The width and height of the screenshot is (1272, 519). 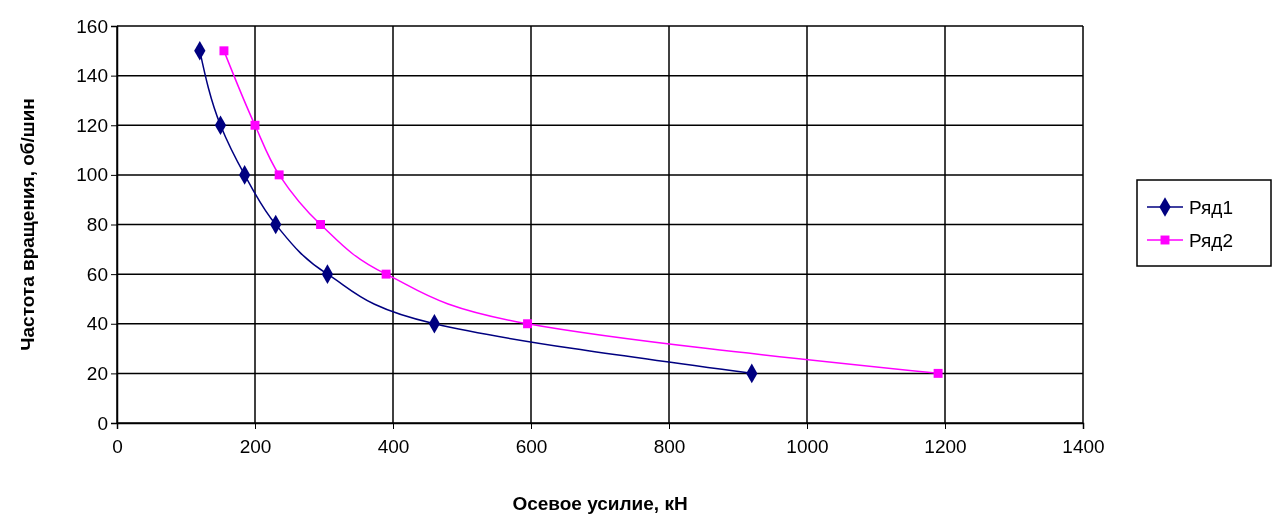 I want to click on y-tick-label: 160, so click(x=92, y=26).